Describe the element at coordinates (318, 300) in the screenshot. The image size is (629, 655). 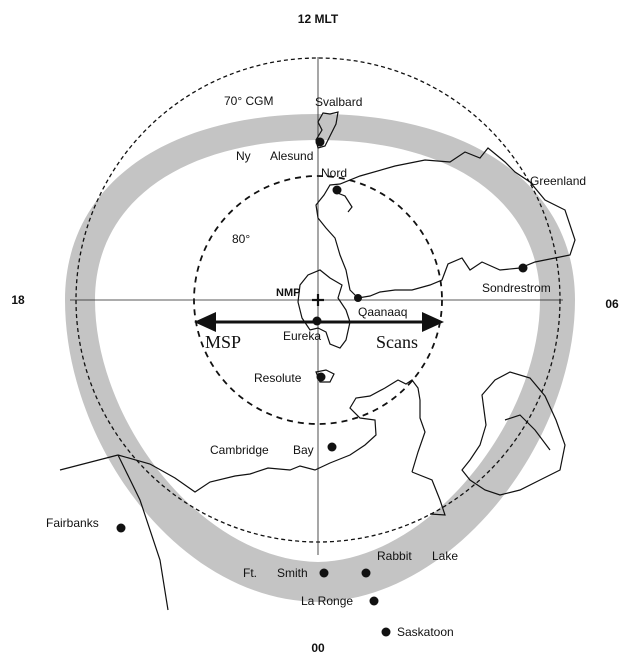
I see `pole-marker` at that location.